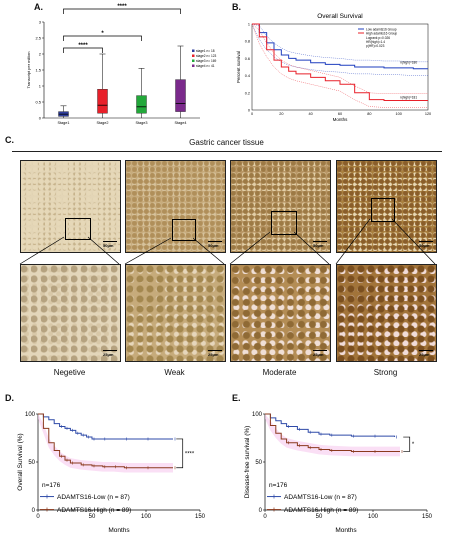 This screenshot has width=453, height=550. Describe the element at coordinates (279, 372) in the screenshot. I see `category-label-moderate: Moderate` at that location.